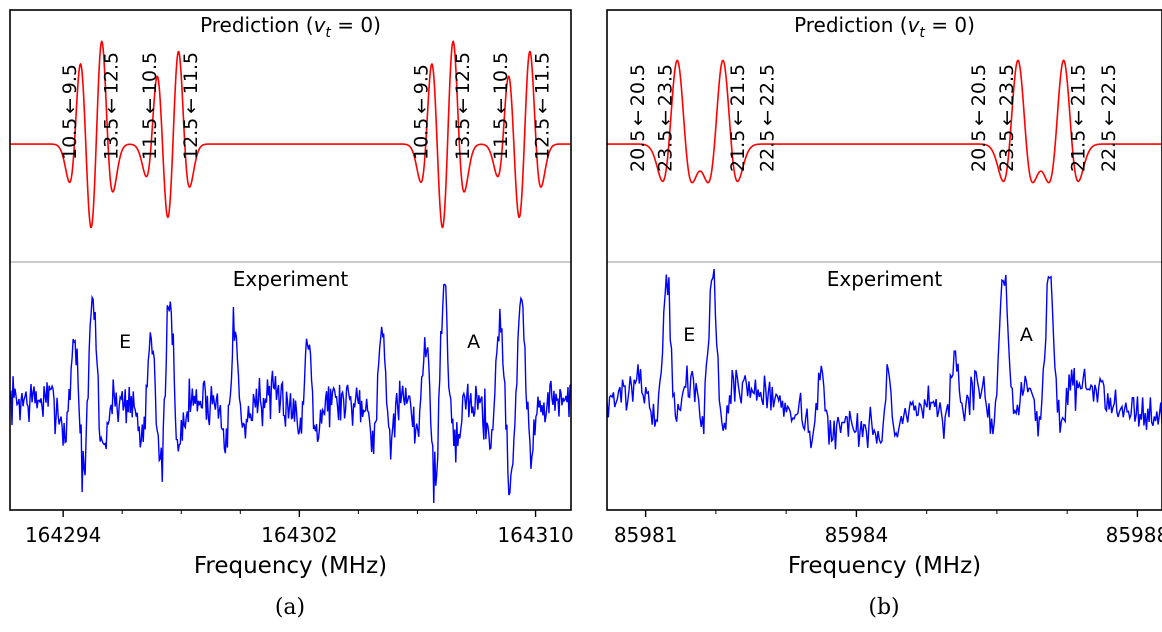 This screenshot has width=1162, height=632. I want to click on x-tick-label: 85984, so click(857, 535).